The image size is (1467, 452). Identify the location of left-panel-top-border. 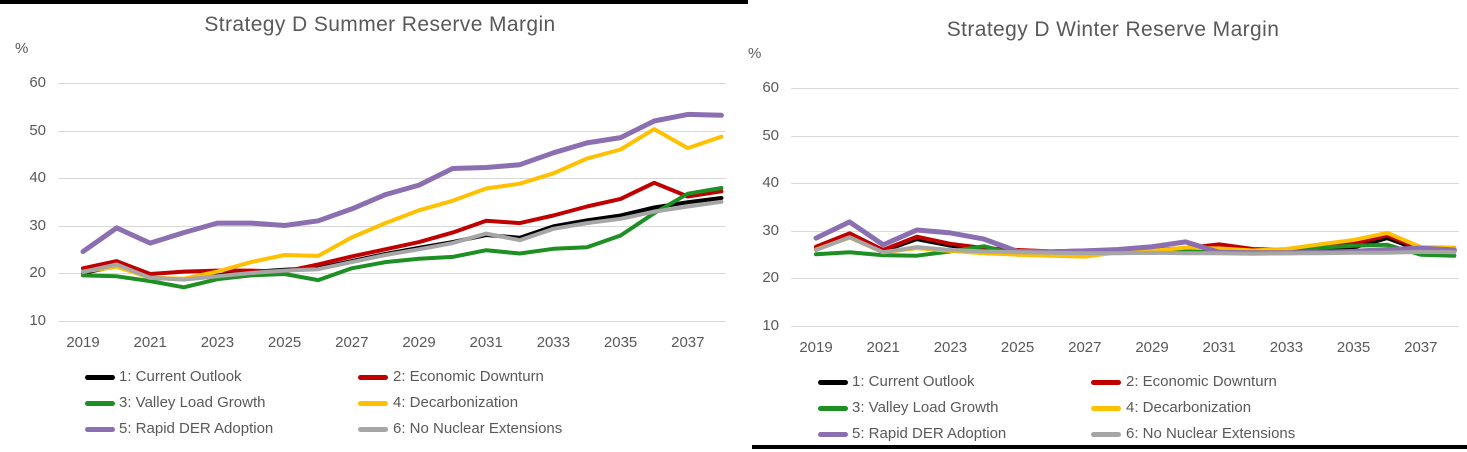
(374, 2).